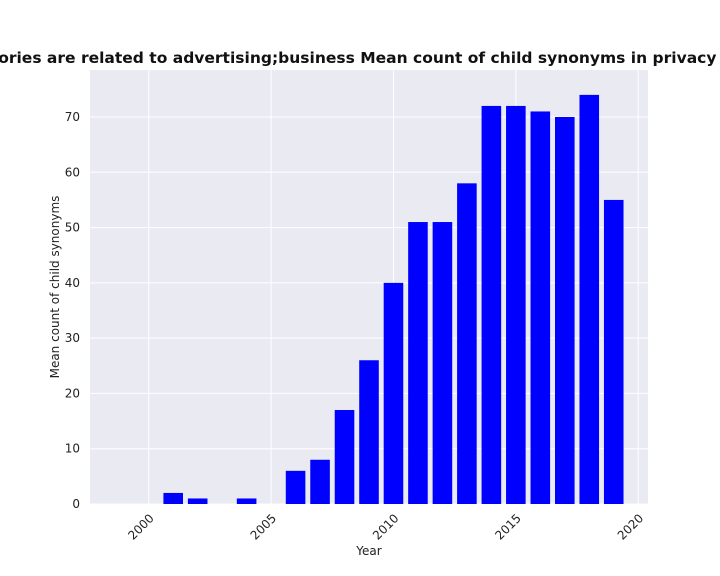  Describe the element at coordinates (72, 310) in the screenshot. I see `y-axis-ticks: 0 10 20 30 40 50 60 70` at that location.